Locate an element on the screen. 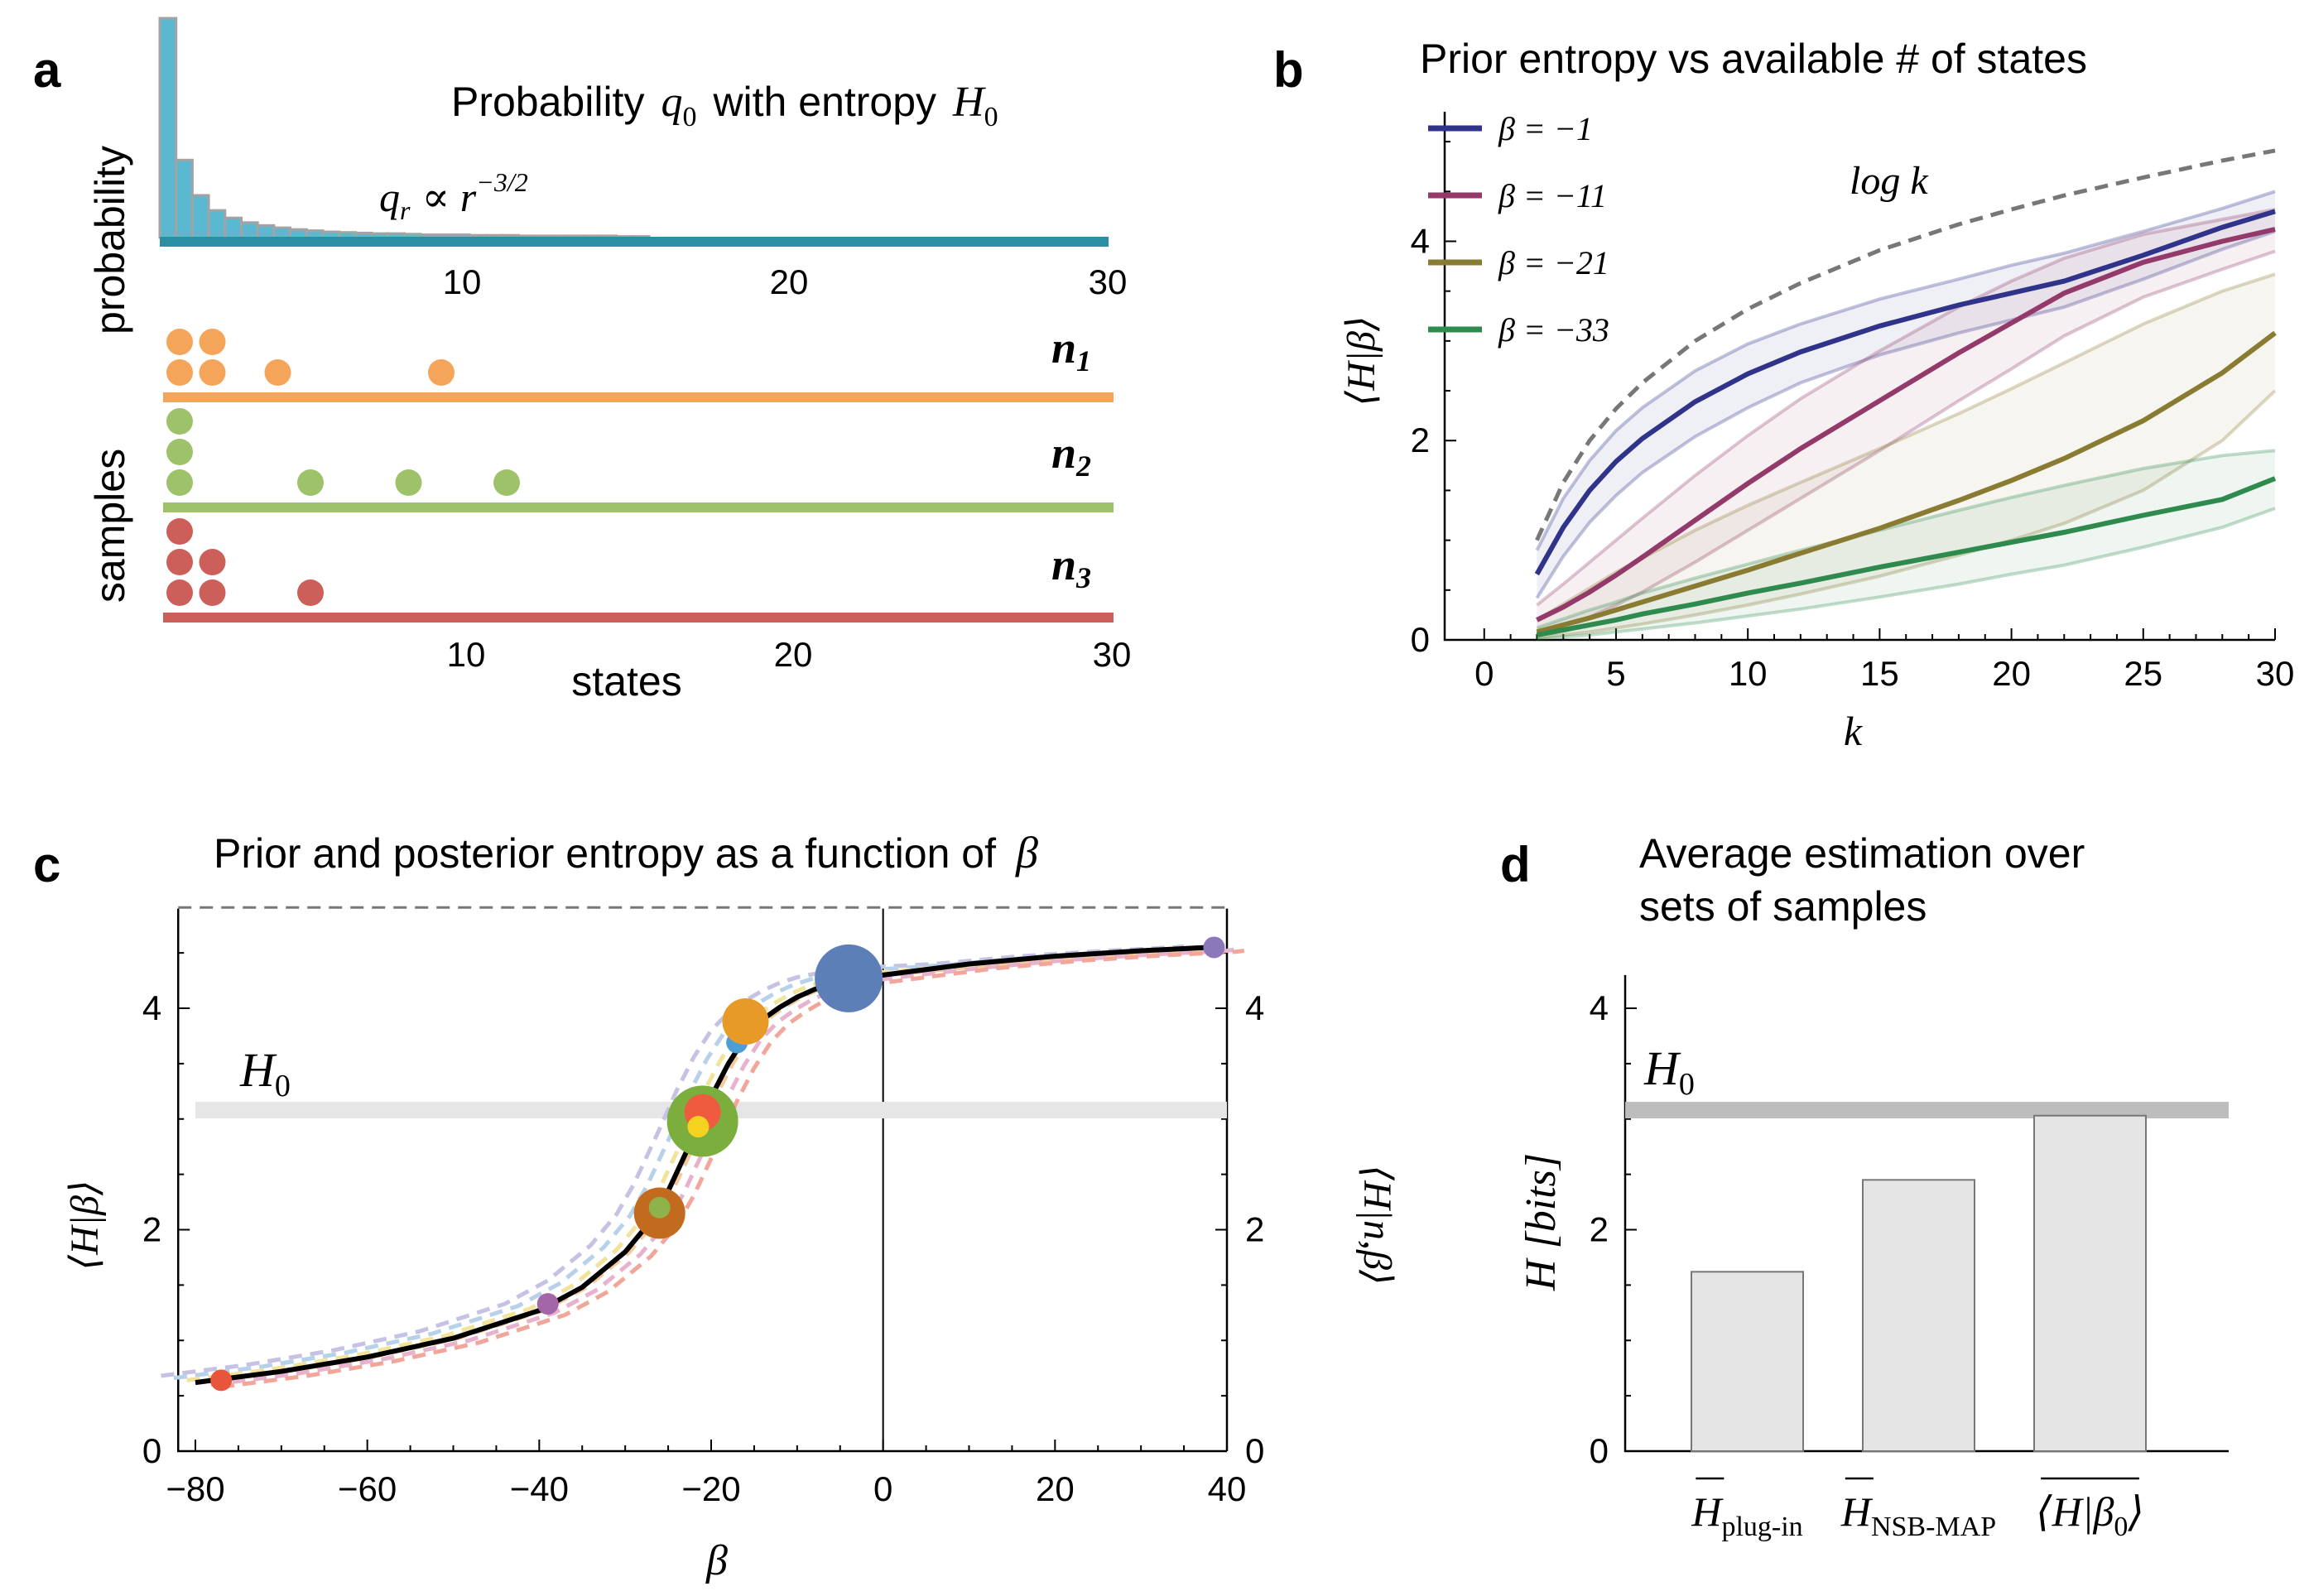 This screenshot has width=2309, height=1596. a-bottom-tick-30: 30 is located at coordinates (1112, 654).